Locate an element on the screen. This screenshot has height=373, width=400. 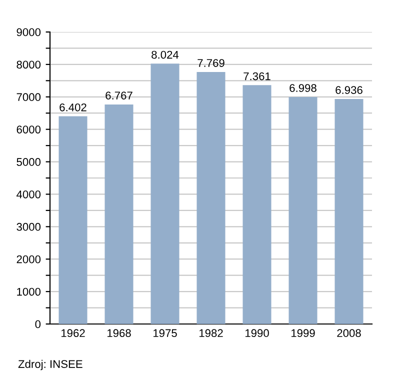
y-tick-label: 7000 is located at coordinates (28, 97).